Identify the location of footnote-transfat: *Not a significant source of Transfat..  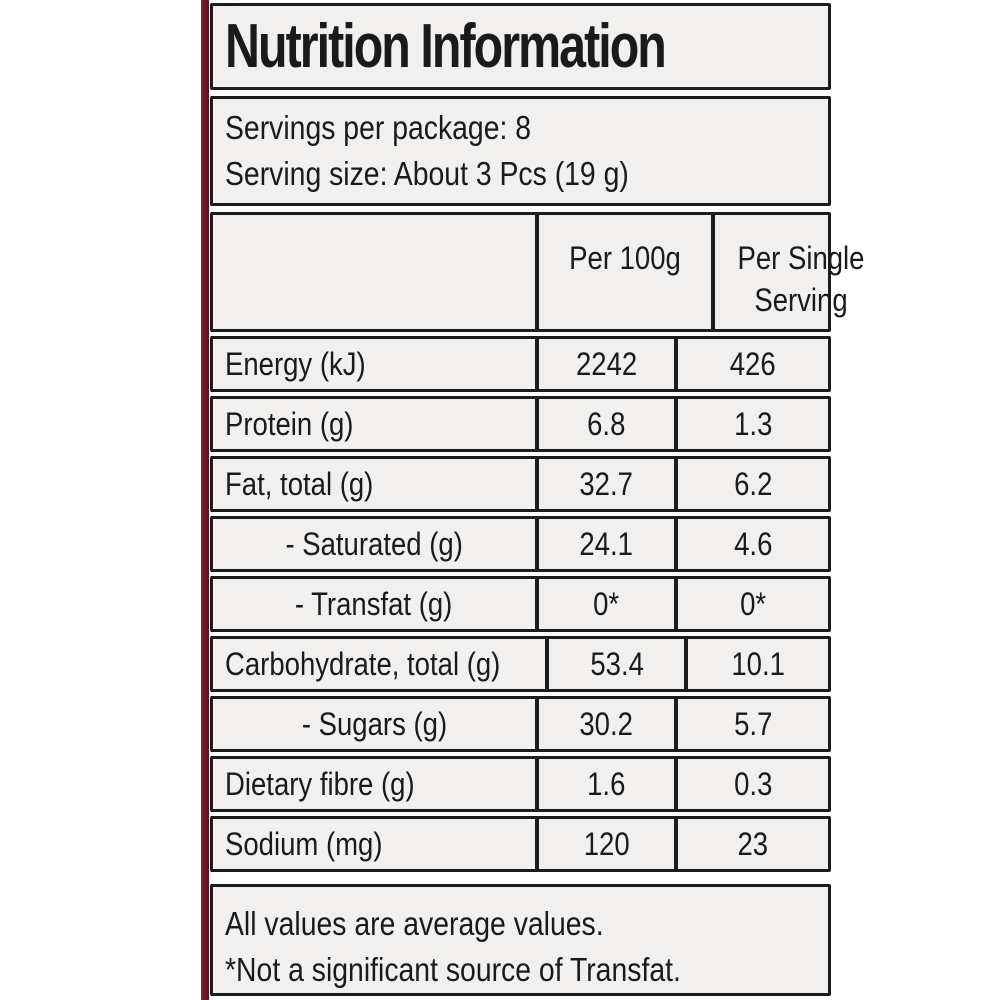
(453, 969).